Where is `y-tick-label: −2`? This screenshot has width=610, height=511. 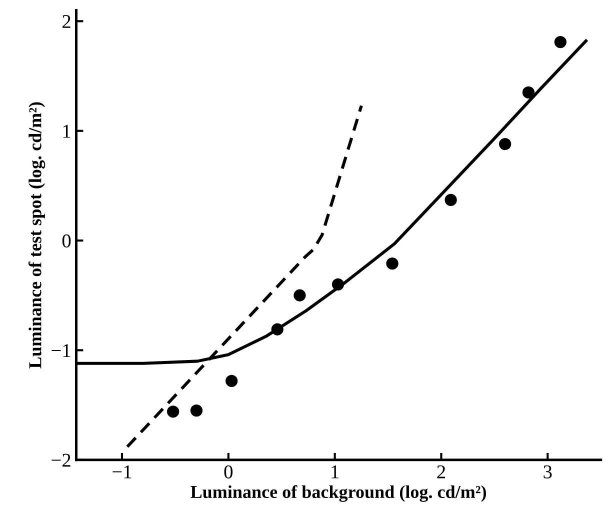 y-tick-label: −2 is located at coordinates (61, 460).